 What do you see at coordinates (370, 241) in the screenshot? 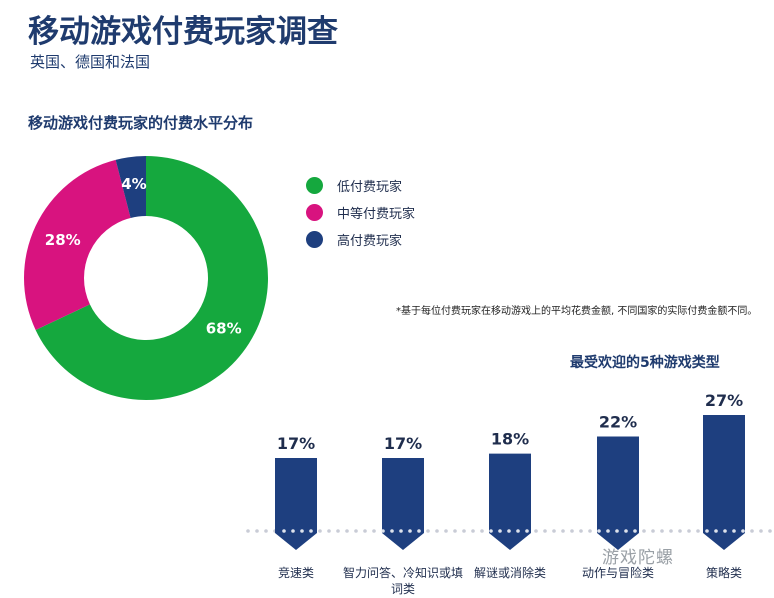
I see `legend-label-high: 高付费玩家` at bounding box center [370, 241].